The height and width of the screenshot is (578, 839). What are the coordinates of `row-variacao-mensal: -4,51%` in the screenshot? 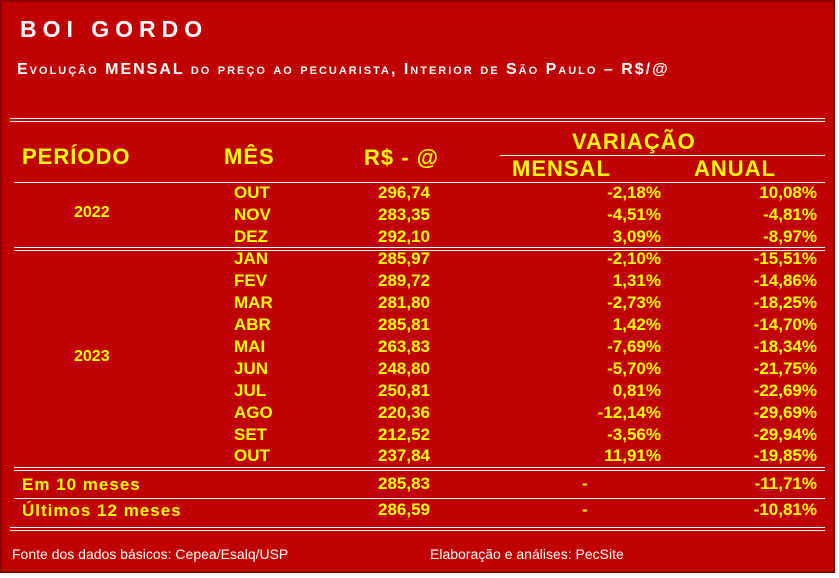 It's located at (634, 214).